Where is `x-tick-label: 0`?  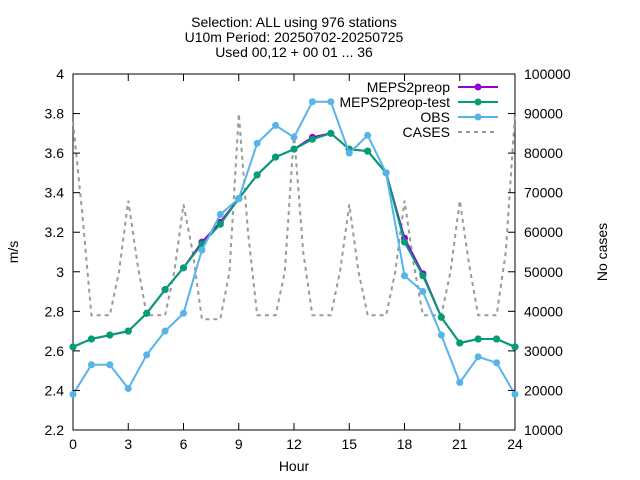 x-tick-label: 0 is located at coordinates (73, 444).